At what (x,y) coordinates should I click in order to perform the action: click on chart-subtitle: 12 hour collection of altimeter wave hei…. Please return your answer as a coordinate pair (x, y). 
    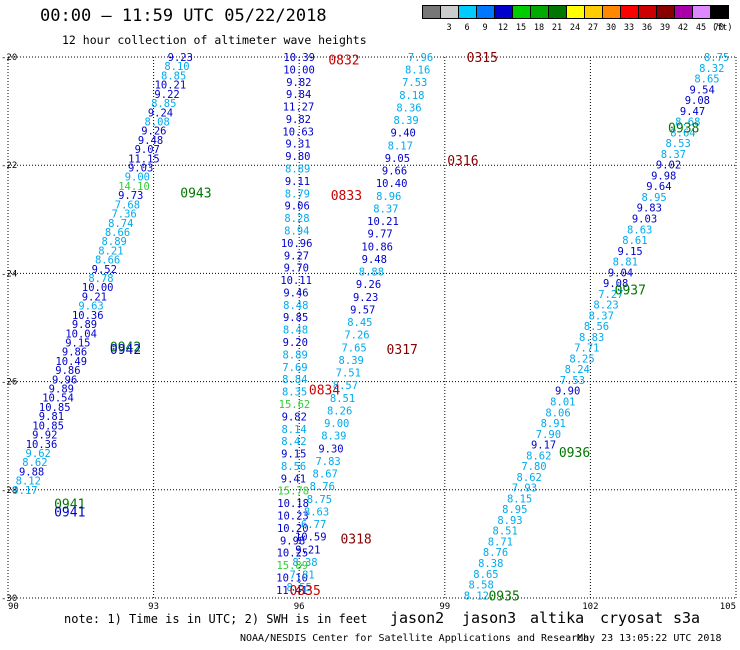
    Looking at the image, I should click on (214, 40).